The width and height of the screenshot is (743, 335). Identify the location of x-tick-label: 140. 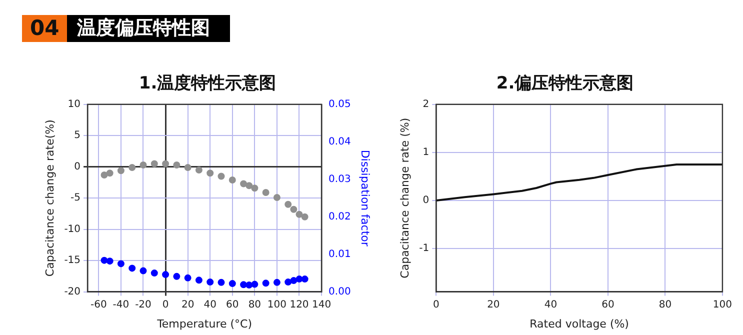
(322, 304).